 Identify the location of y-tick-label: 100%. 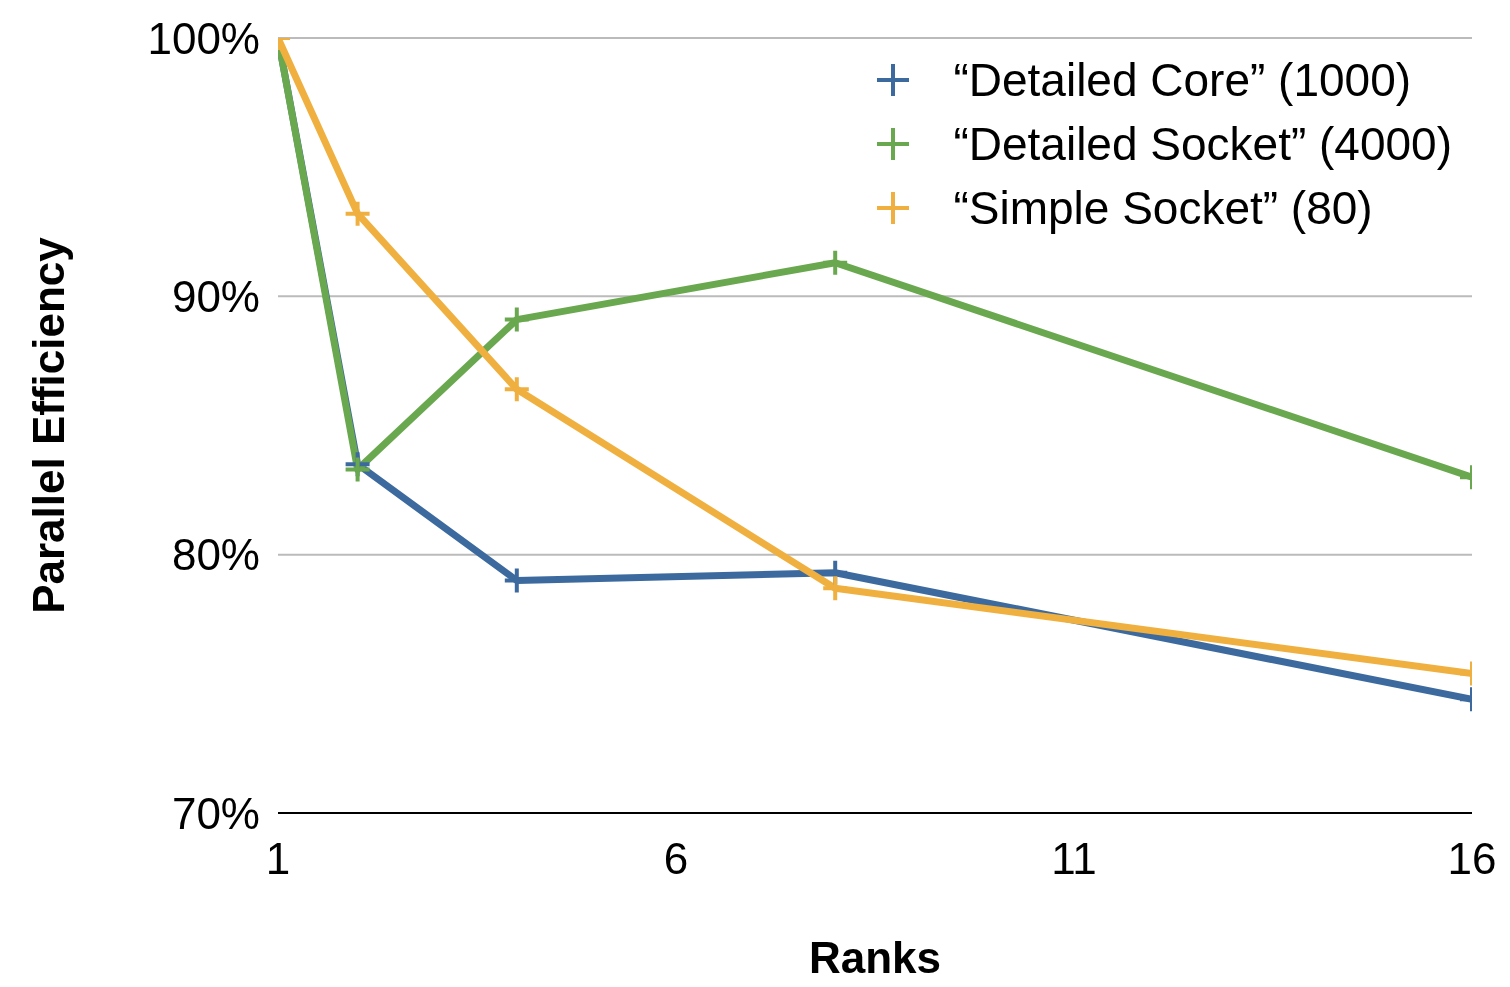
(203, 38).